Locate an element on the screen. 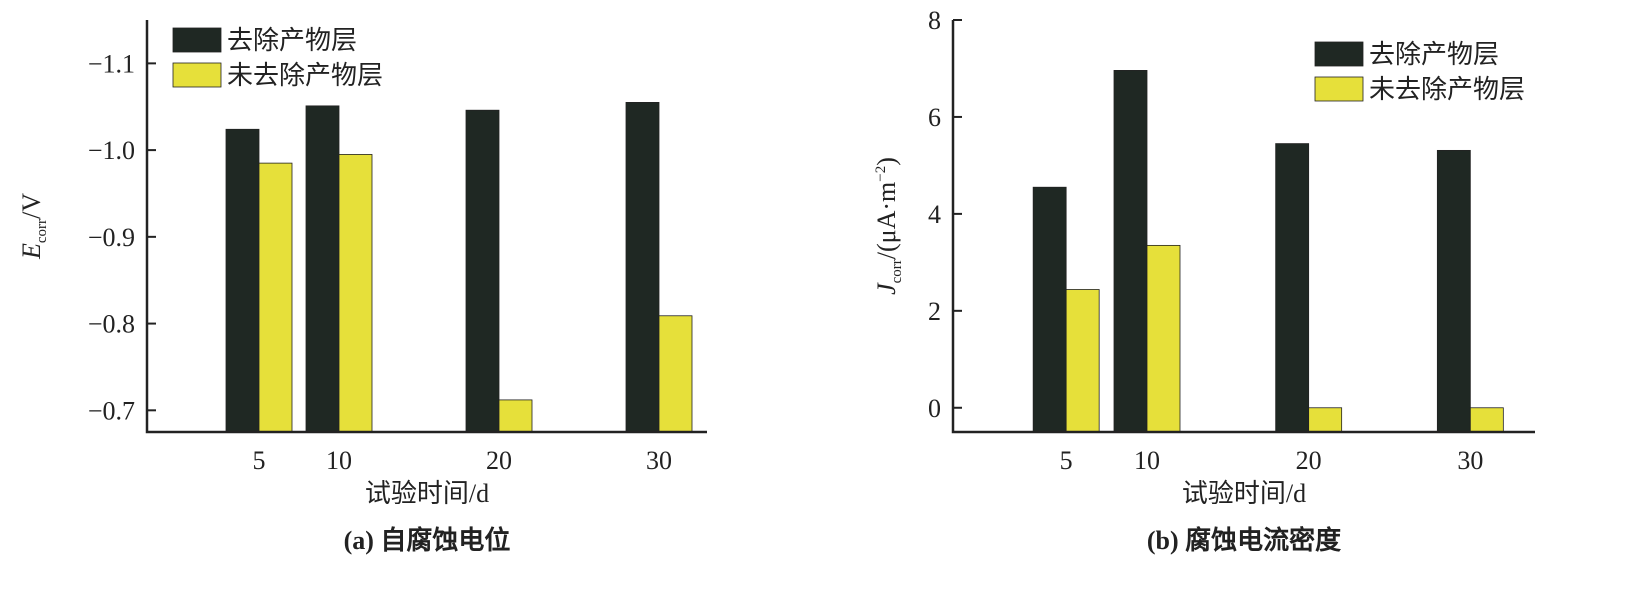  y-axis-label: Jcorr/(μA·m−2) is located at coordinates (888, 226).